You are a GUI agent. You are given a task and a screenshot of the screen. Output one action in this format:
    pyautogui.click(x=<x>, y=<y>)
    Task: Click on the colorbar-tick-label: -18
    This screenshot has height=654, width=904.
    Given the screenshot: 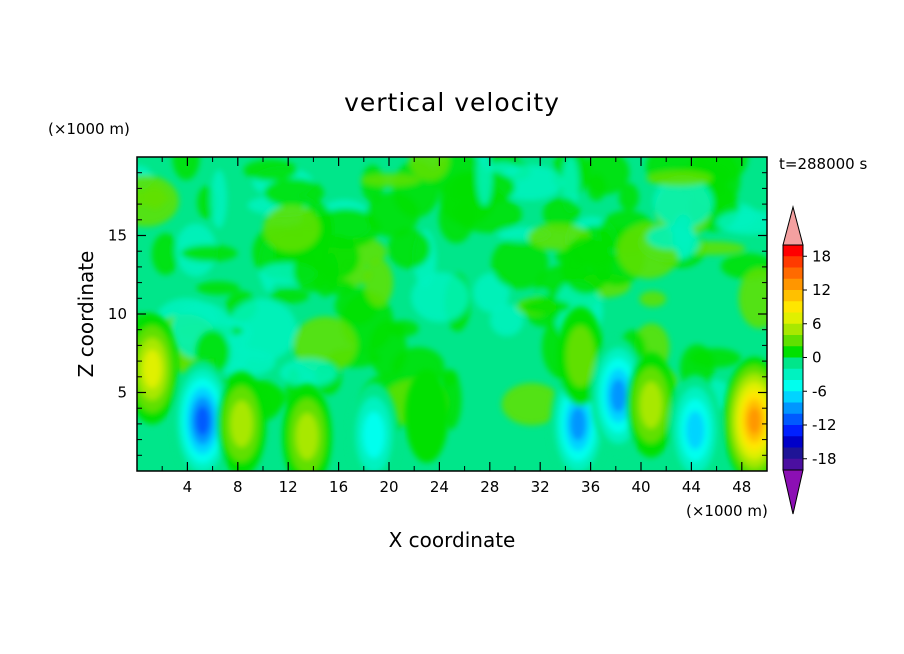 What is the action you would take?
    pyautogui.click(x=824, y=459)
    